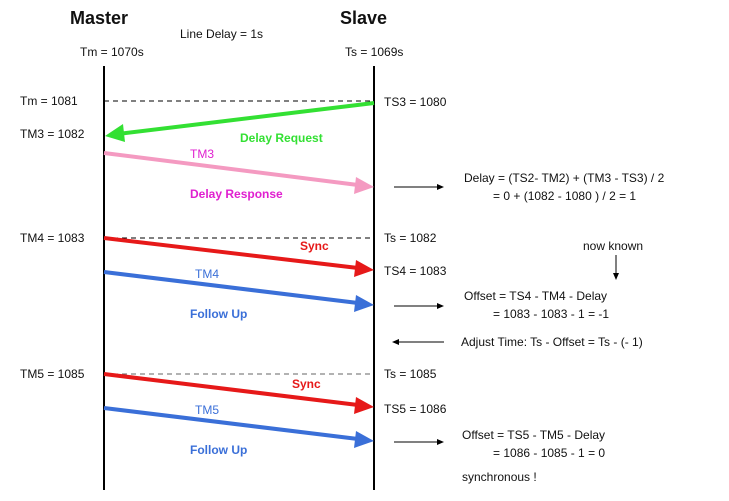  What do you see at coordinates (564, 178) in the screenshot?
I see `delay-formula: Delay = (TS2- TM2) + (TM3 - TS3) / 2` at bounding box center [564, 178].